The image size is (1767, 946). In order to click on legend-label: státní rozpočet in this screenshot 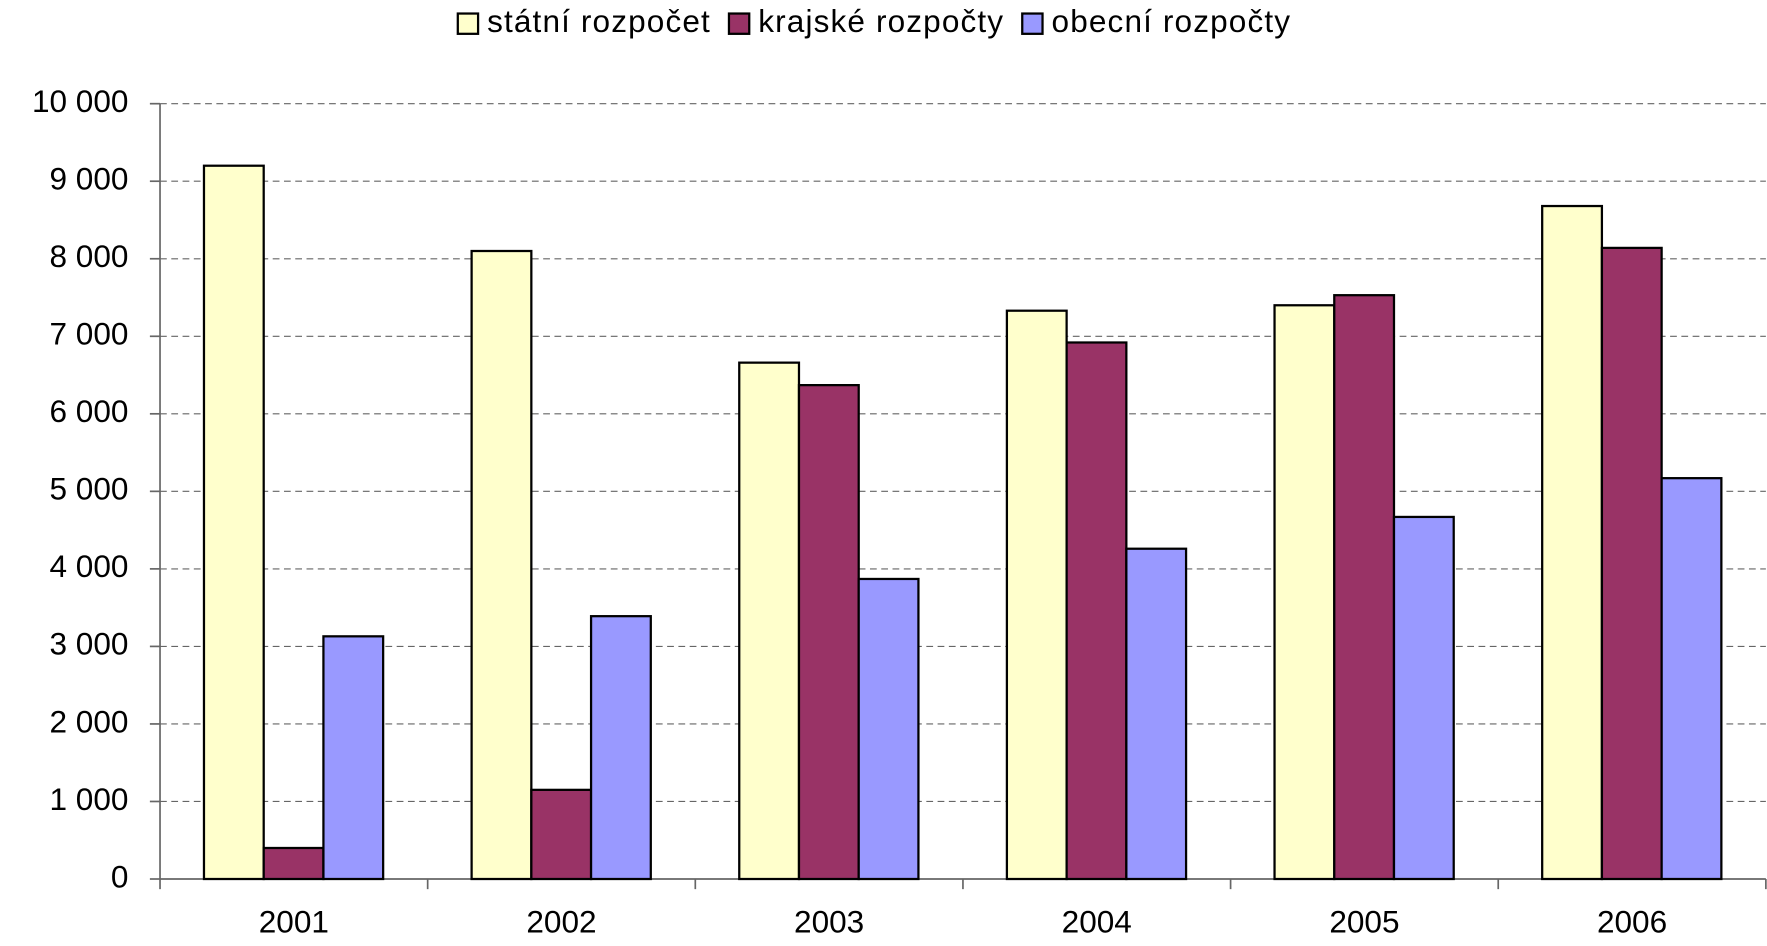, I will do `click(599, 21)`.